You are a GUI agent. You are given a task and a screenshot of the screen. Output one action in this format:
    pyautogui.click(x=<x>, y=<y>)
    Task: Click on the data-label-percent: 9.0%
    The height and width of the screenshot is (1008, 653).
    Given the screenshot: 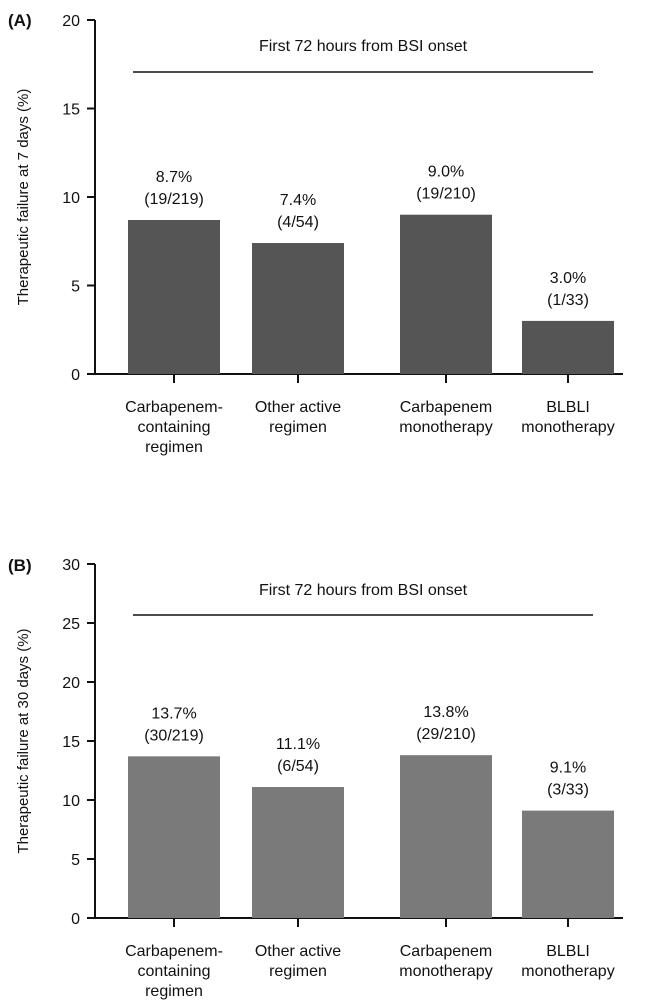 What is the action you would take?
    pyautogui.click(x=446, y=172)
    